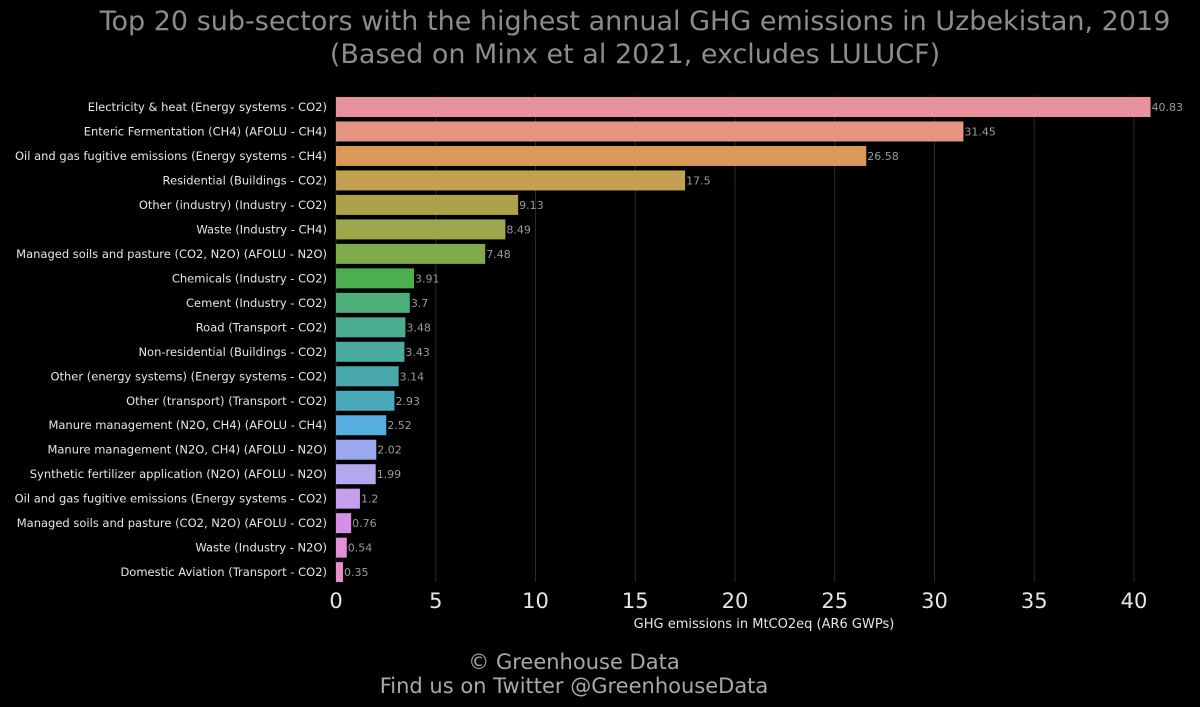 The height and width of the screenshot is (707, 1200). Describe the element at coordinates (364, 523) in the screenshot. I see `value-label: 0.76` at that location.